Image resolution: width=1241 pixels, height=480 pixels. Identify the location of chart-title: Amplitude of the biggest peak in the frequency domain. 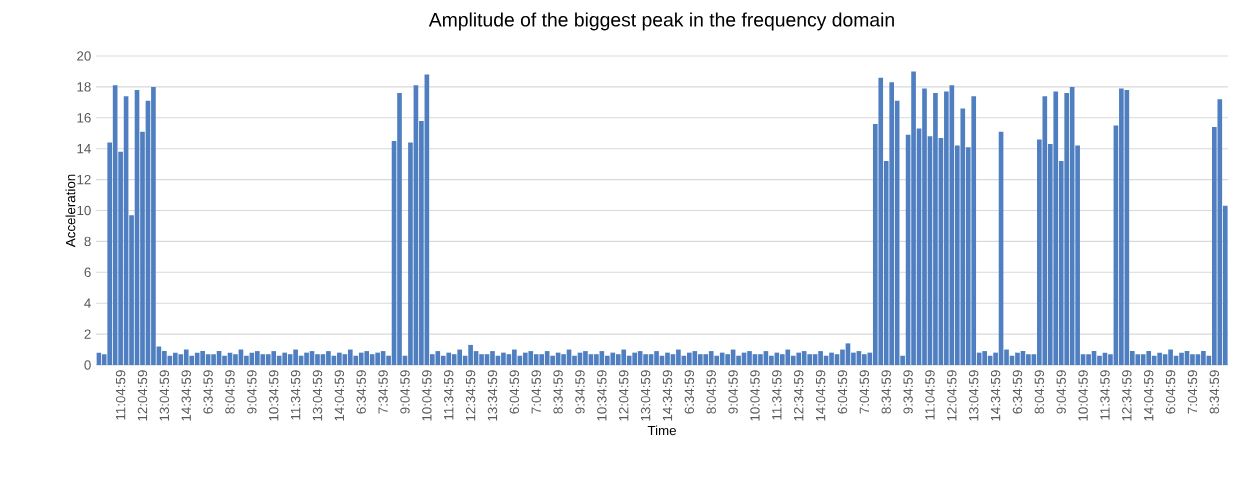
(661, 21).